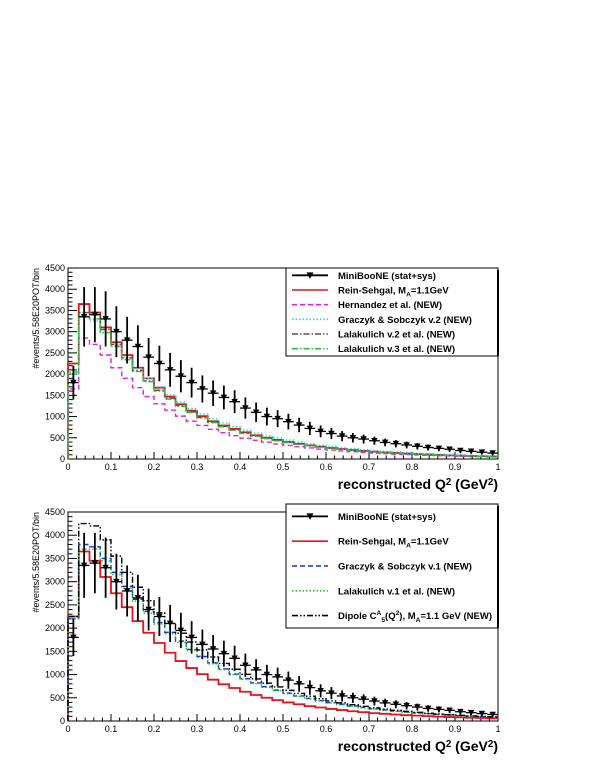 This screenshot has height=770, width=595. I want to click on x-tick-label: 0.5, so click(283, 467).